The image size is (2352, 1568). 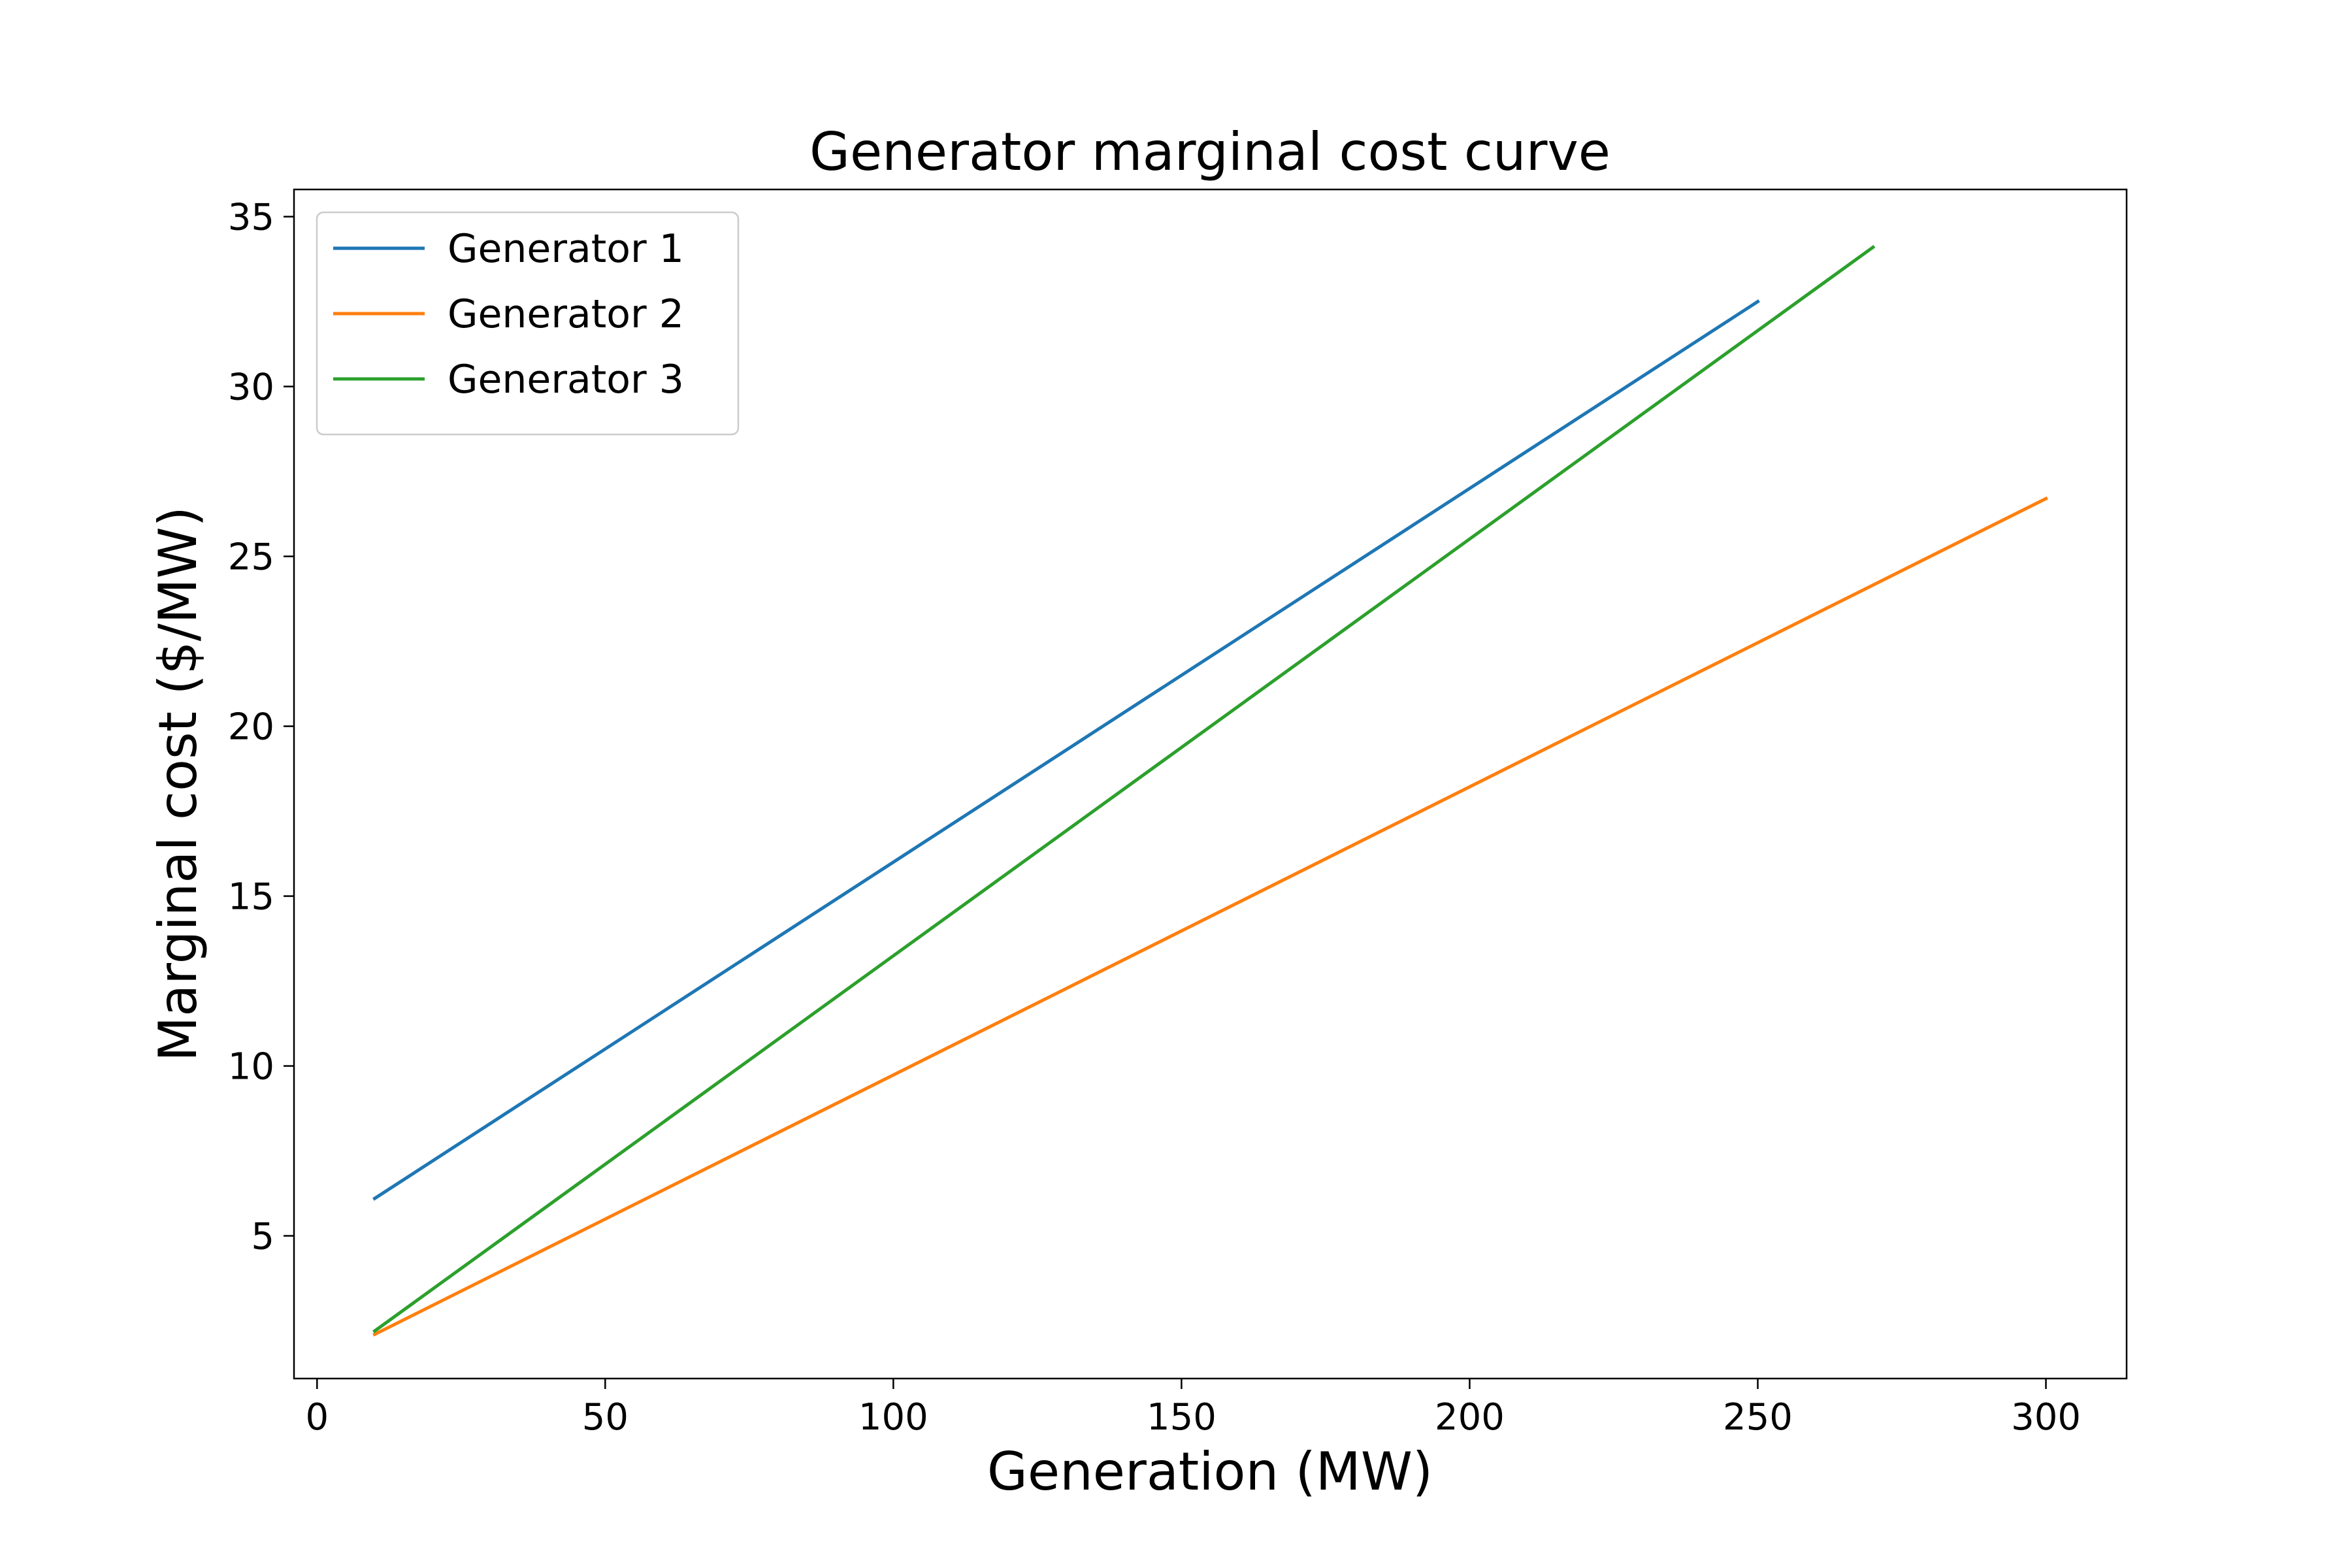 I want to click on legend-label: Generator 2, so click(x=566, y=314).